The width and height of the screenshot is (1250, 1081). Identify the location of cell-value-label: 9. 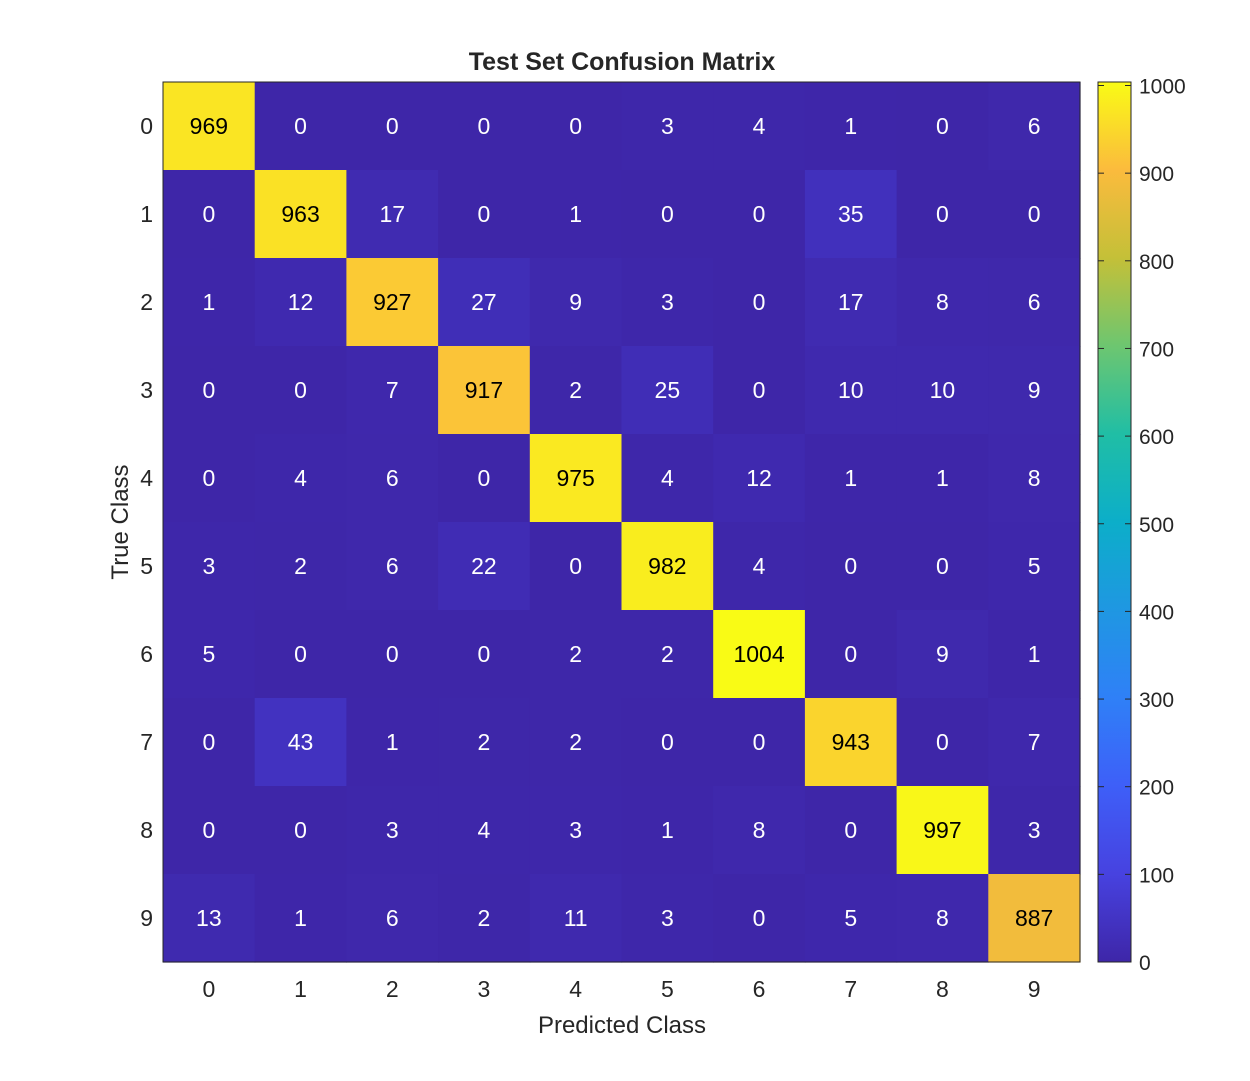
(1034, 390).